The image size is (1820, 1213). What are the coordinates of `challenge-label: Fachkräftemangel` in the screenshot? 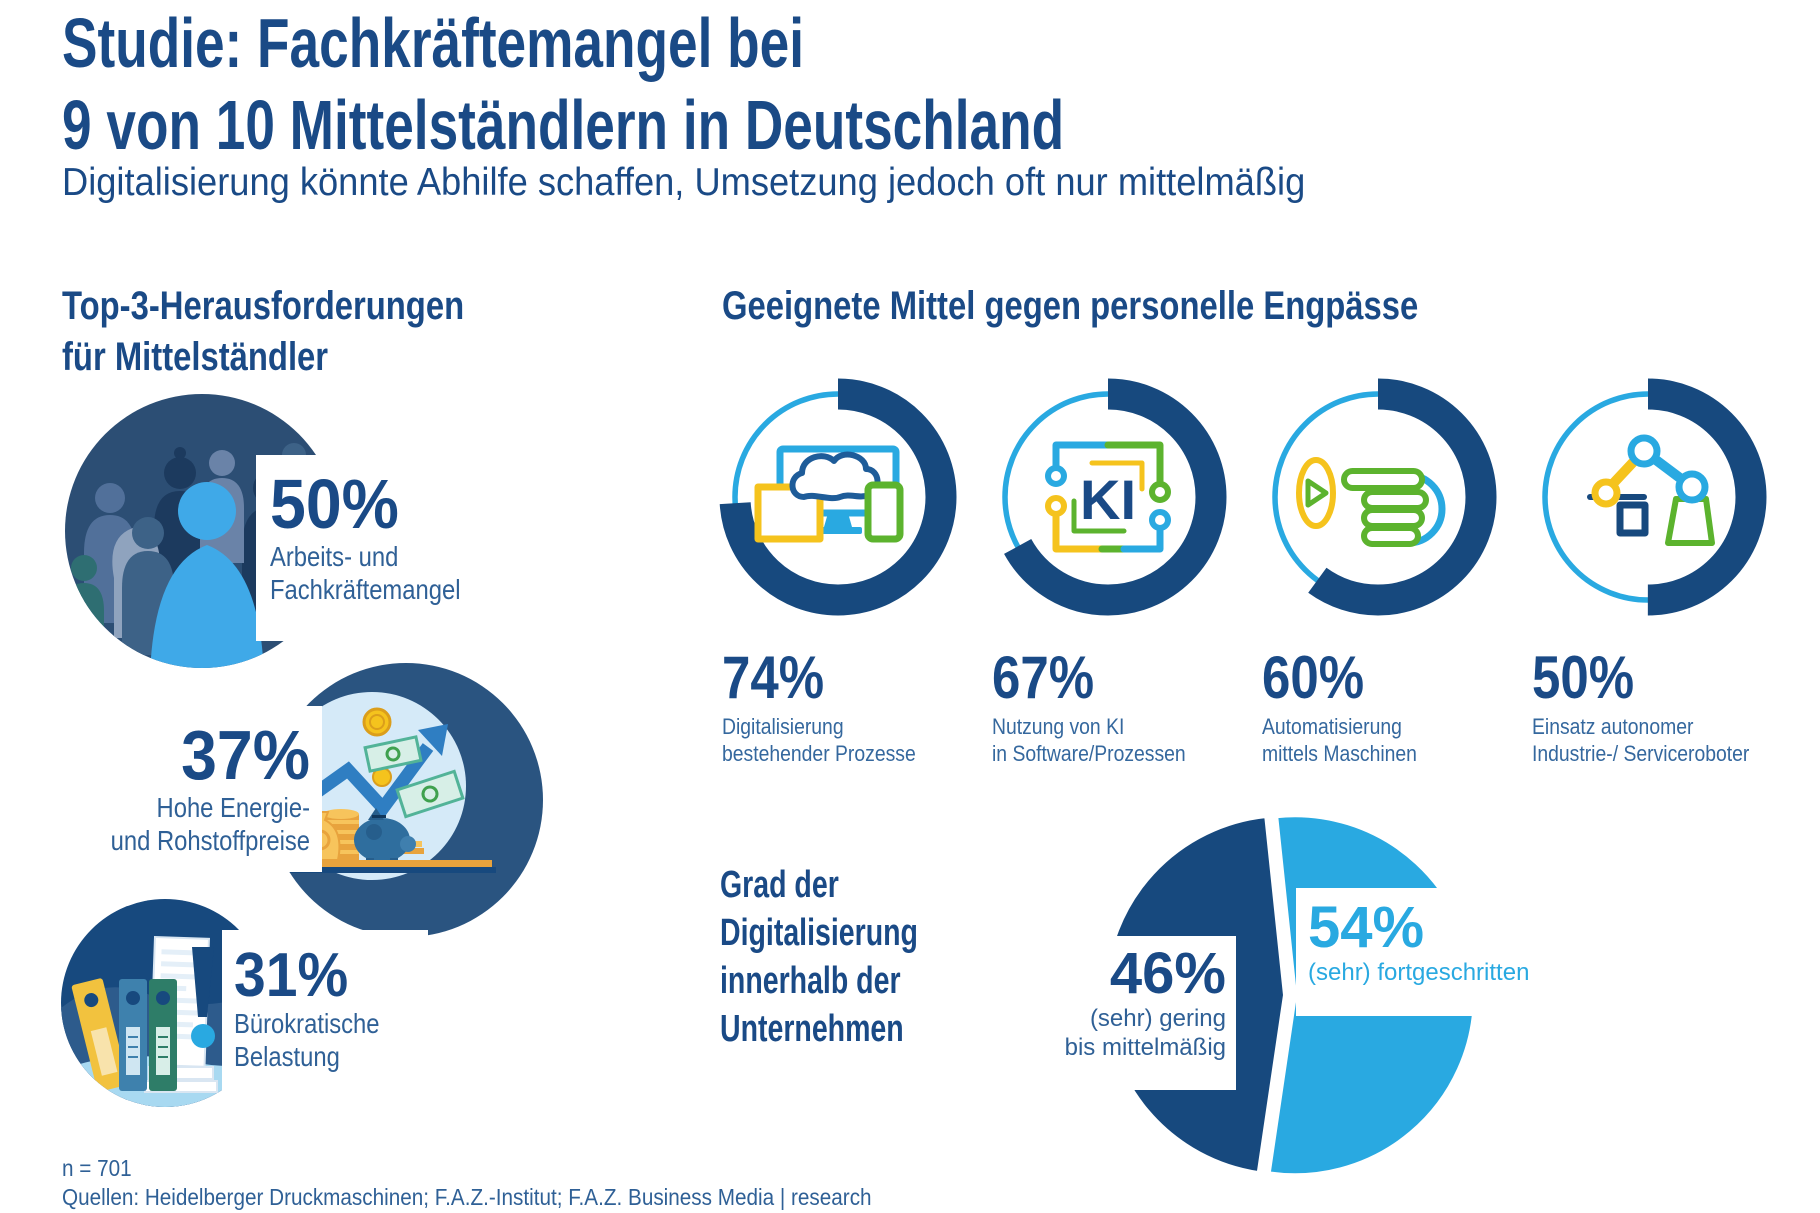 It's located at (365, 590).